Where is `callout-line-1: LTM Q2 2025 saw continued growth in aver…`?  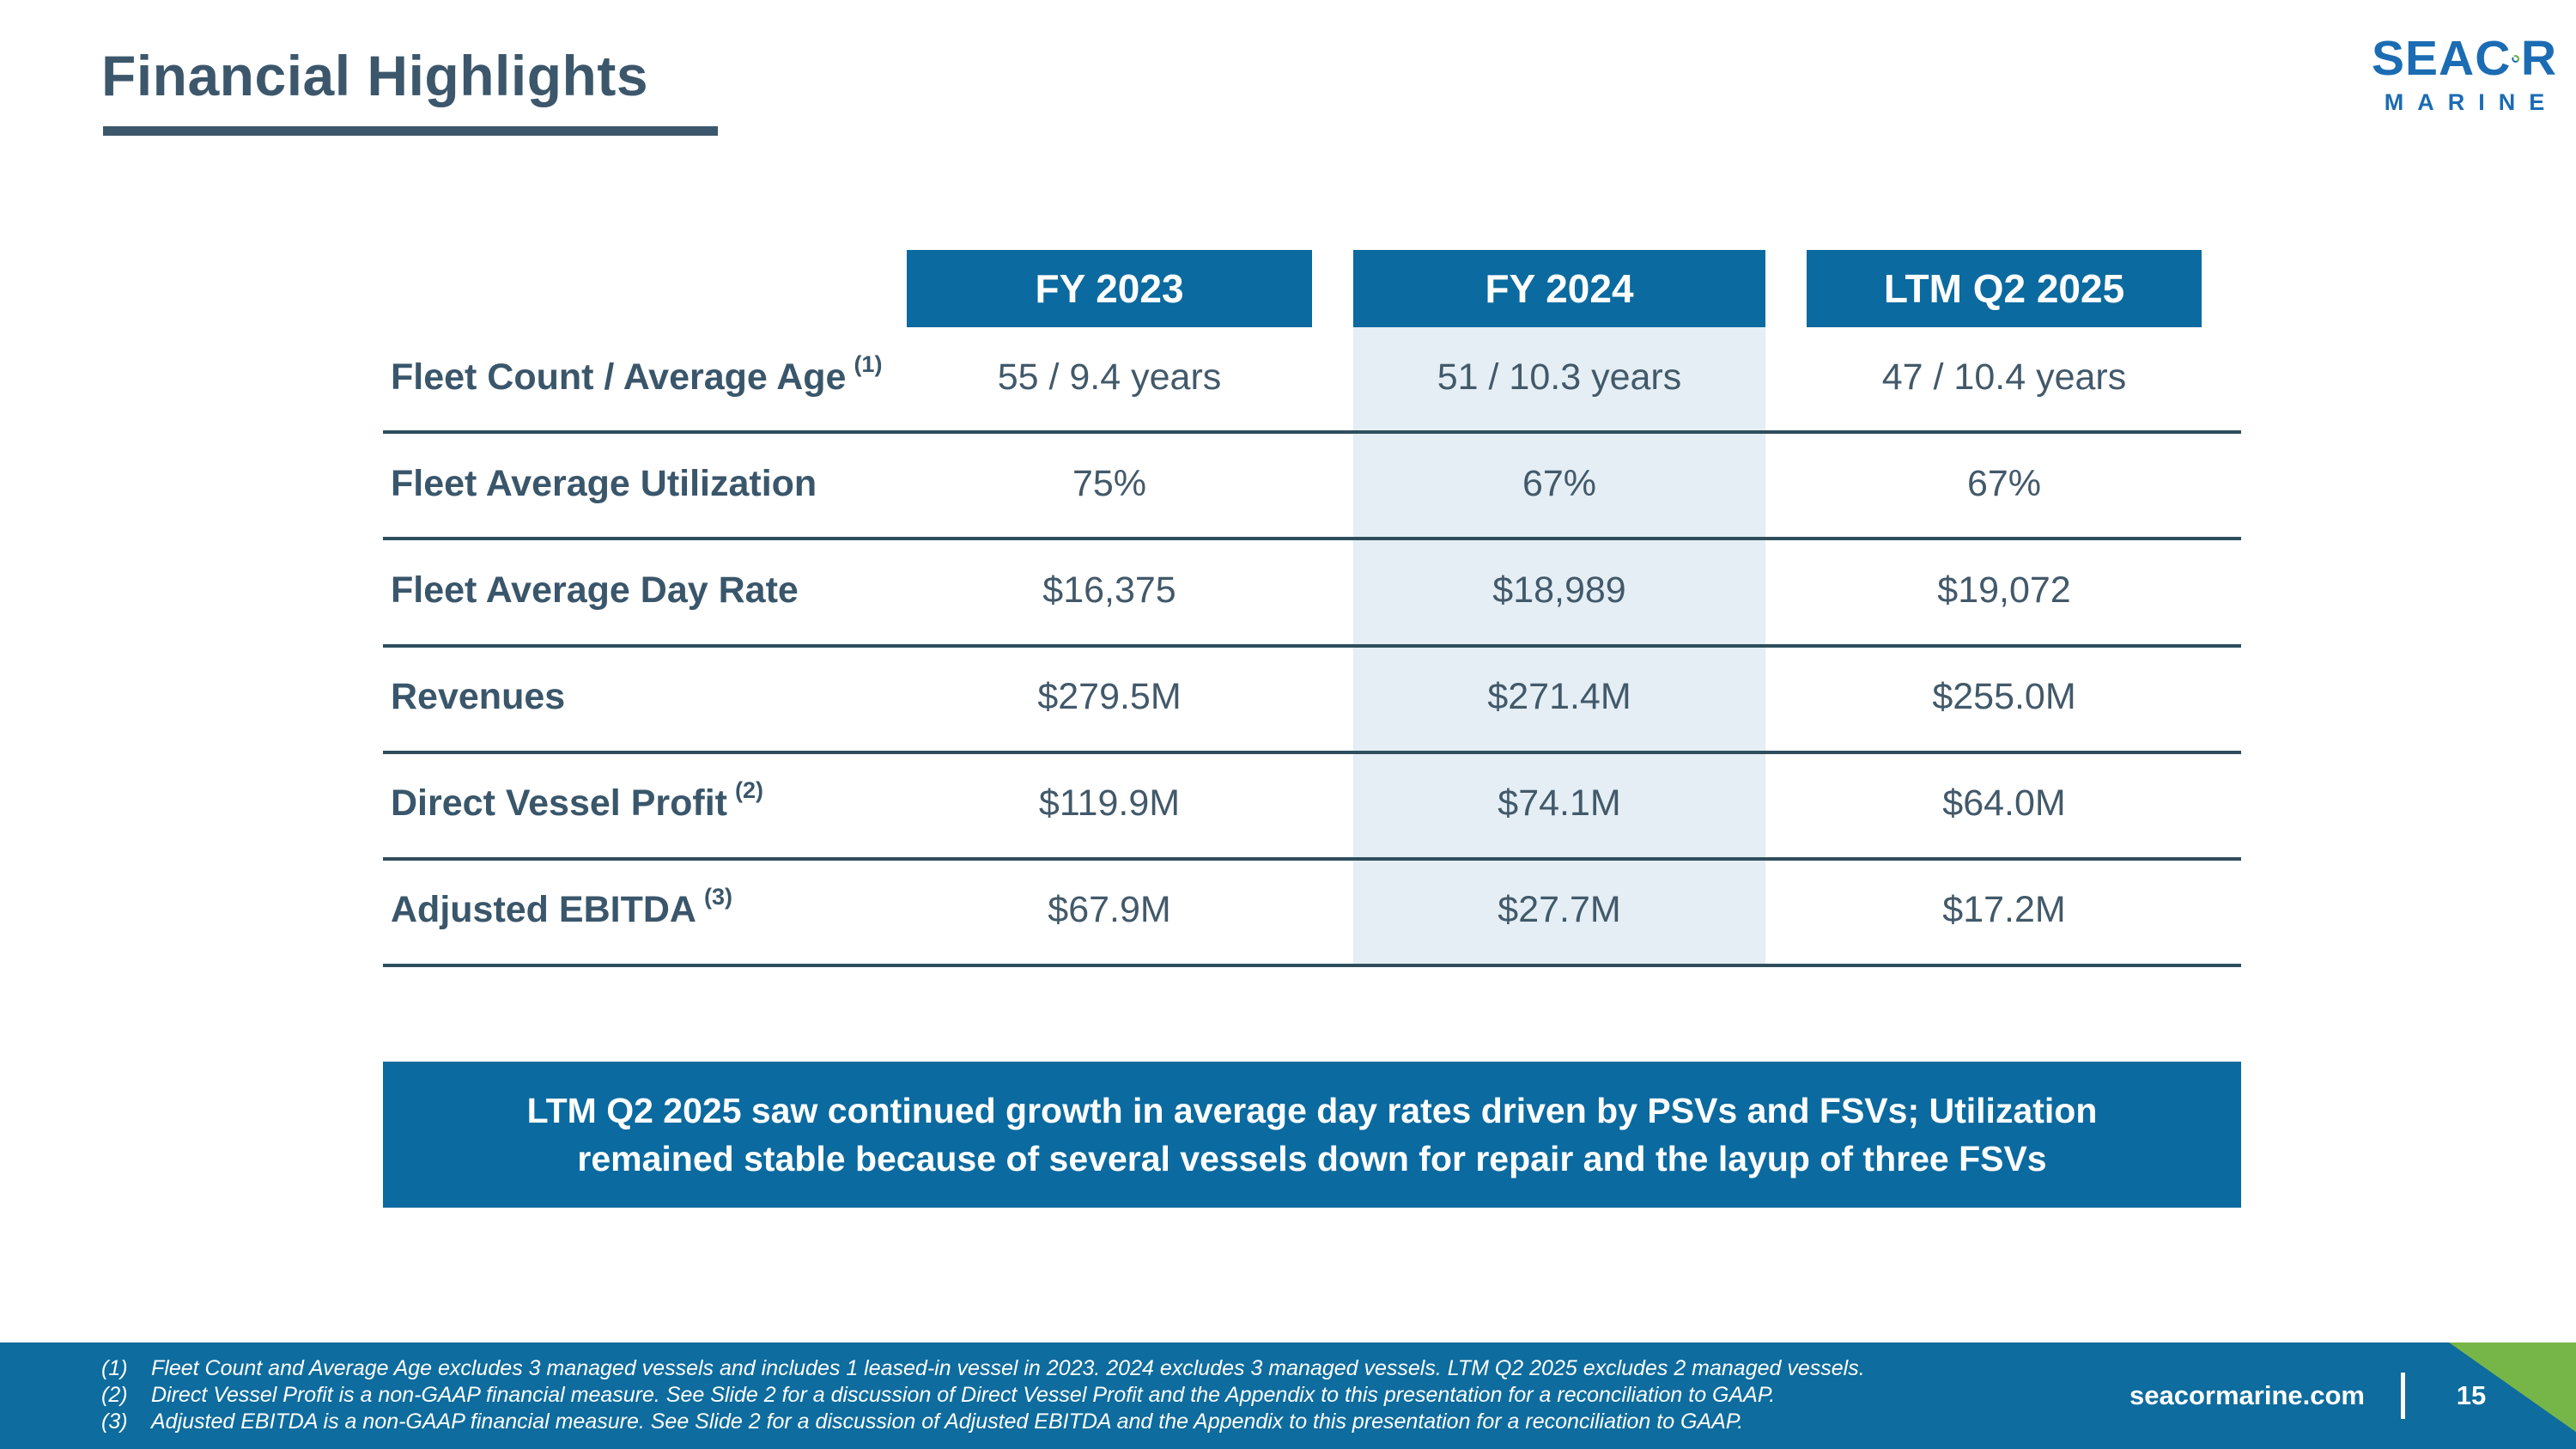
callout-line-1: LTM Q2 2025 saw continued growth in aver… is located at coordinates (1312, 1110).